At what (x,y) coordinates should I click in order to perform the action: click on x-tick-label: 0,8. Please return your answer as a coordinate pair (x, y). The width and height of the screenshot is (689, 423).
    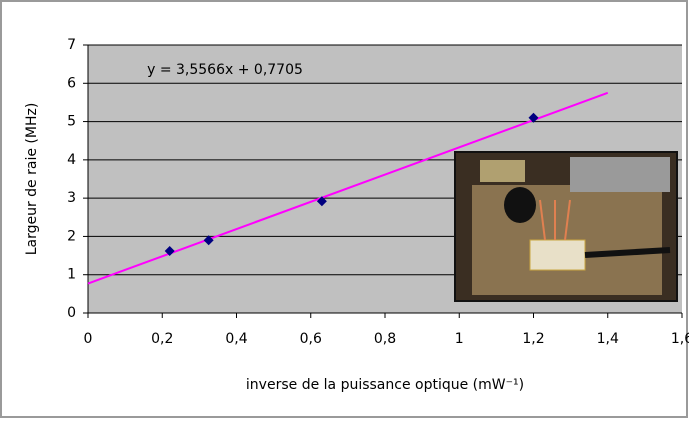
    Looking at the image, I should click on (385, 339).